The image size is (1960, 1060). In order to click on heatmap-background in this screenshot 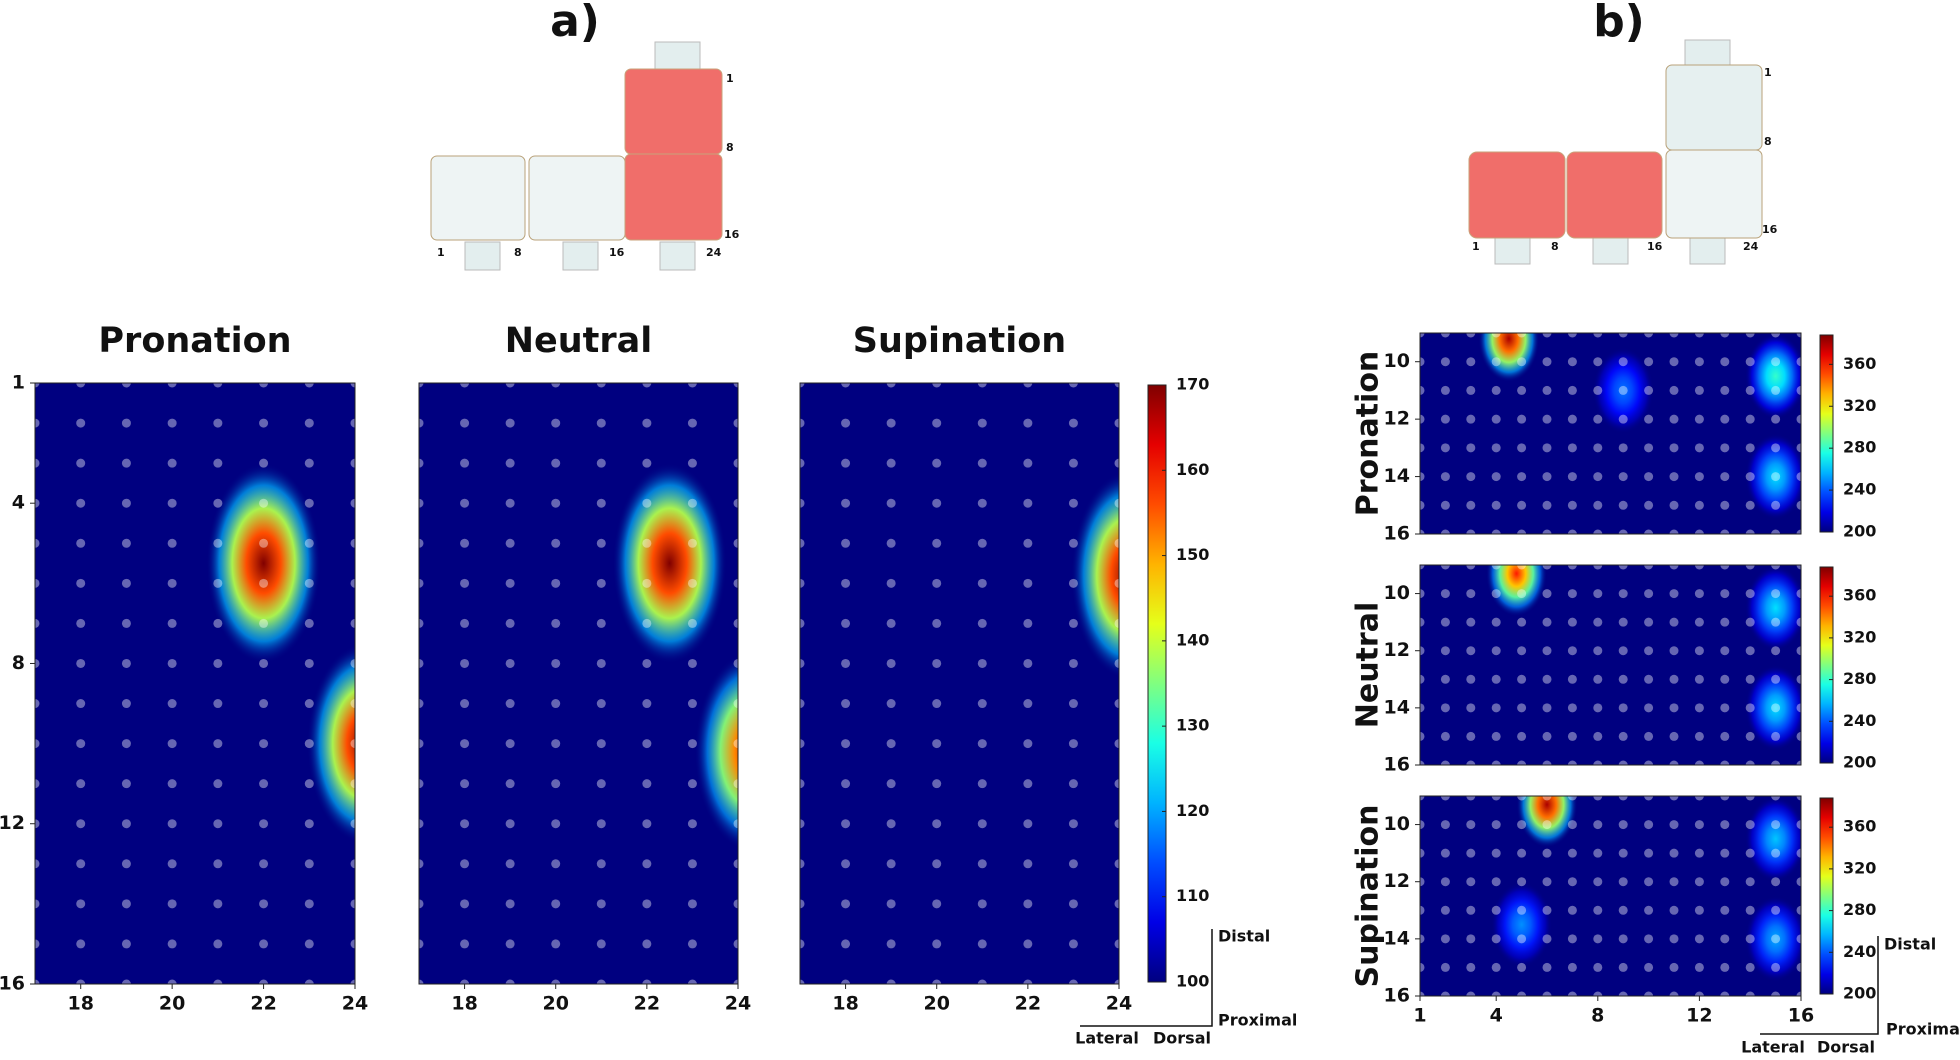, I will do `click(959, 683)`.